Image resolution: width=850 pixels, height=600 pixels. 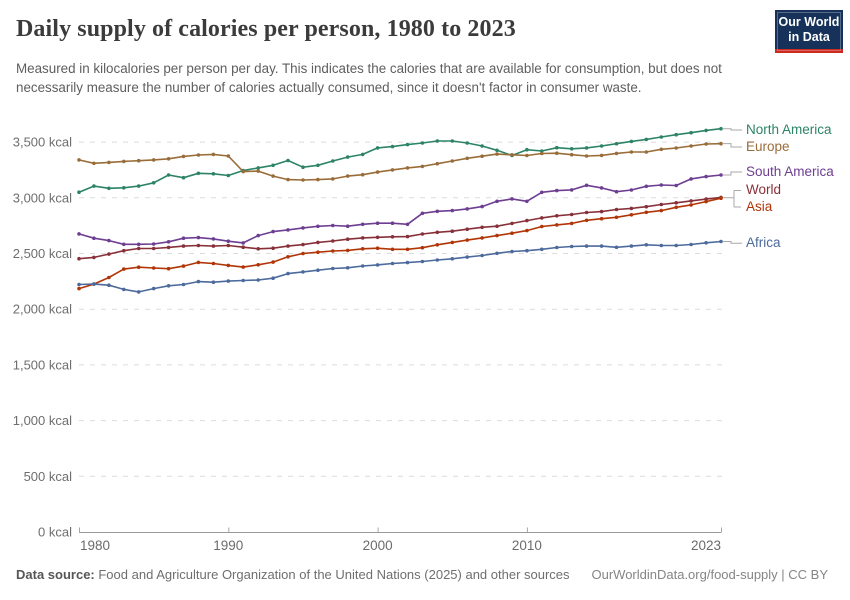 What do you see at coordinates (768, 146) in the screenshot?
I see `legend-label-europe: Europe` at bounding box center [768, 146].